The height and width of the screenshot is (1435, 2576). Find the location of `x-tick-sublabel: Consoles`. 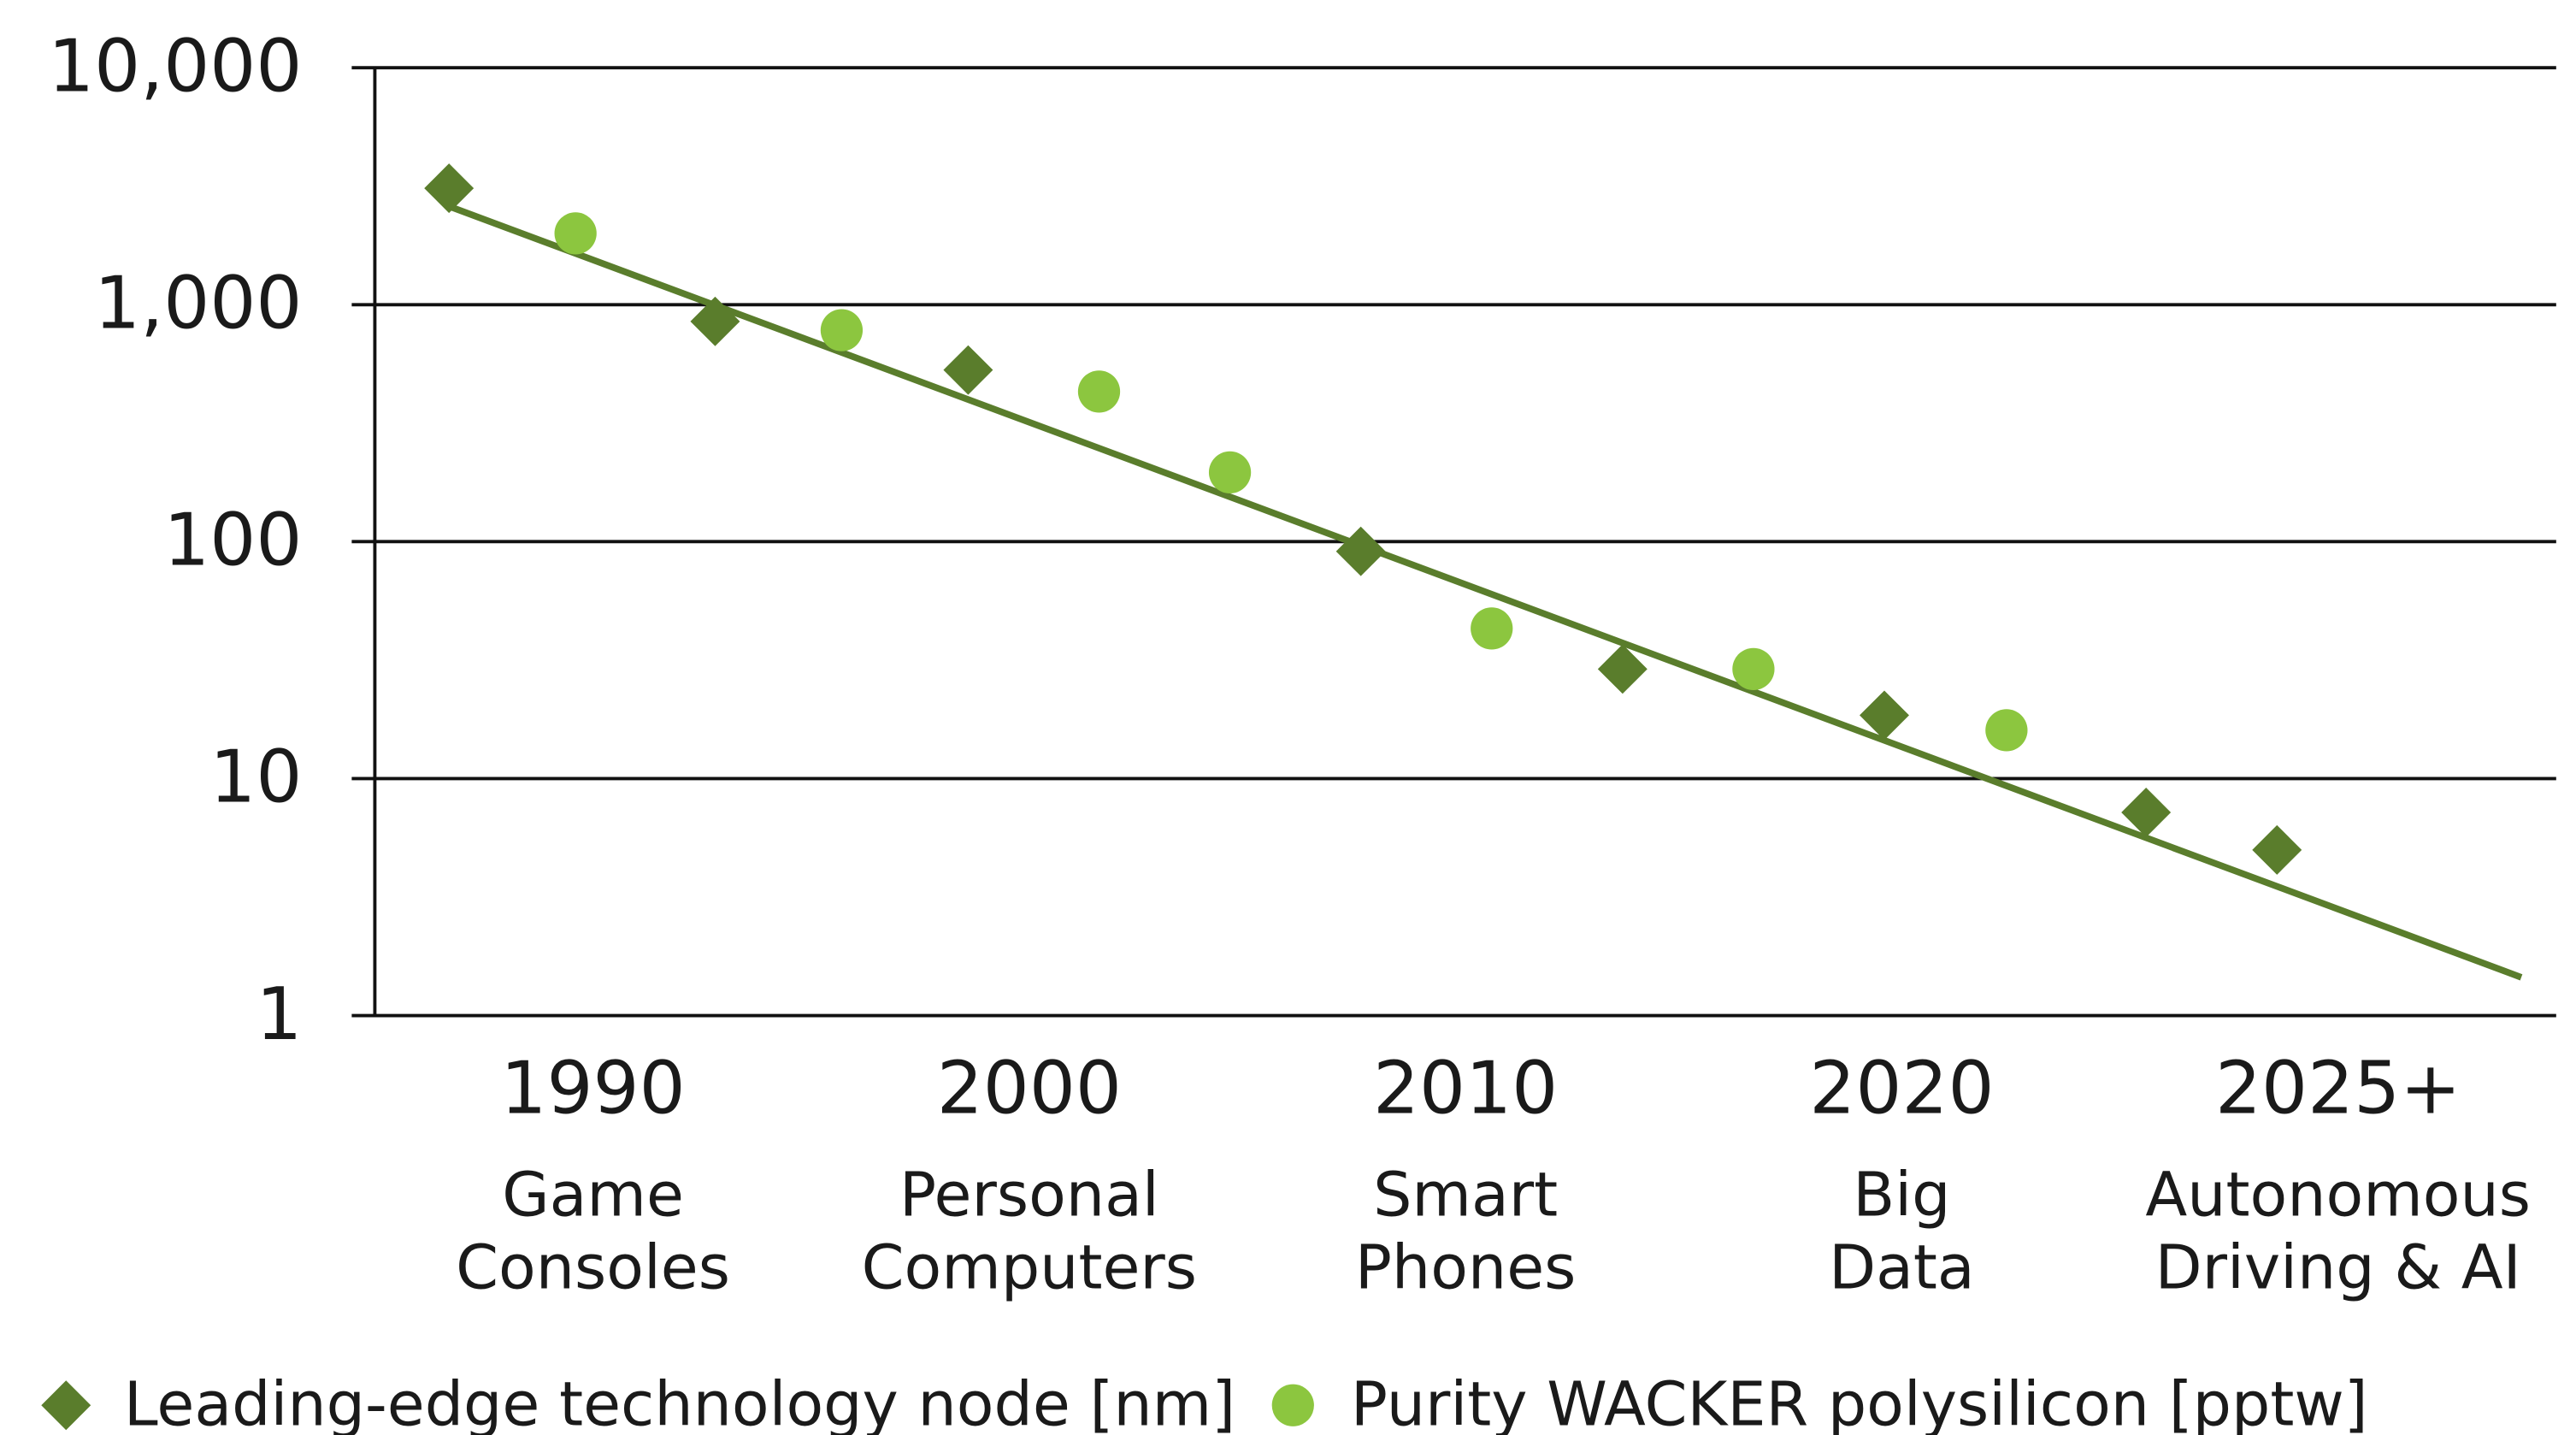

x-tick-sublabel: Consoles is located at coordinates (593, 1266).